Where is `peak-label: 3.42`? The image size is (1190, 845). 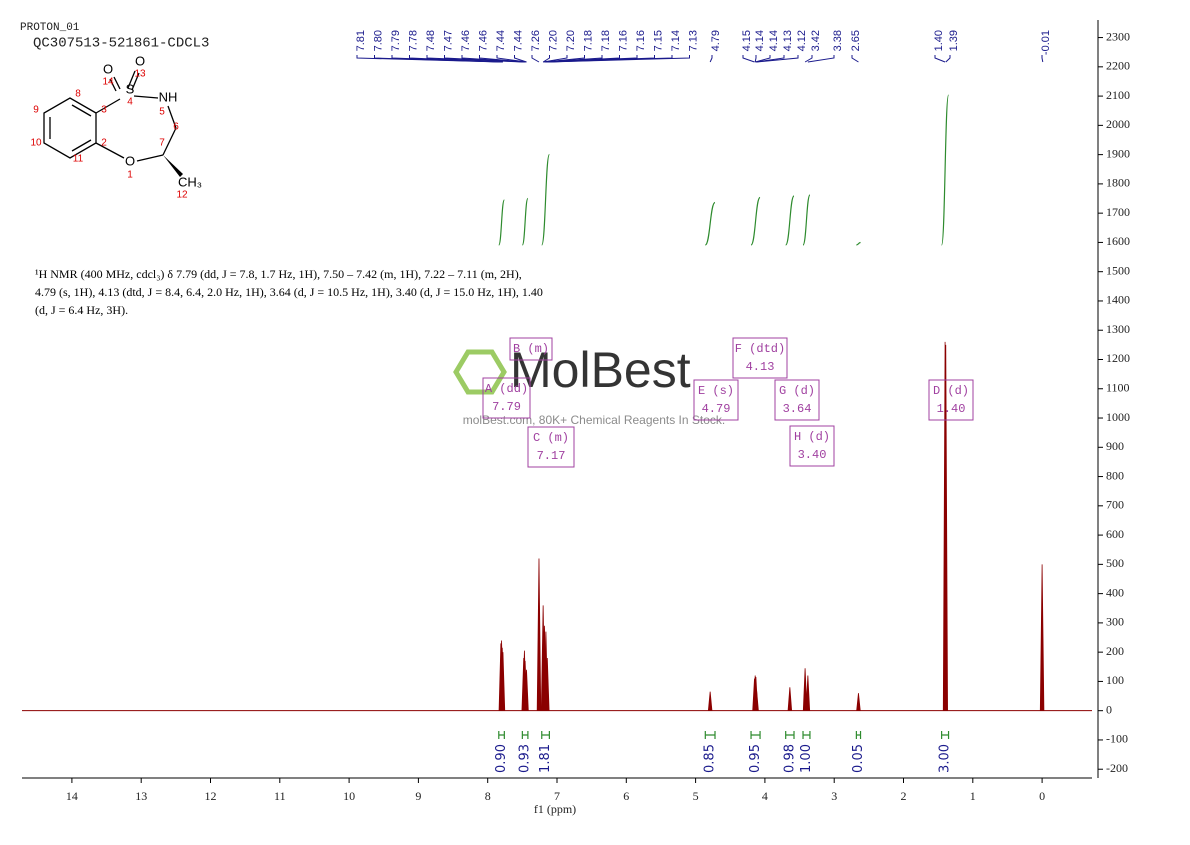
peak-label: 3.42 is located at coordinates (816, 40).